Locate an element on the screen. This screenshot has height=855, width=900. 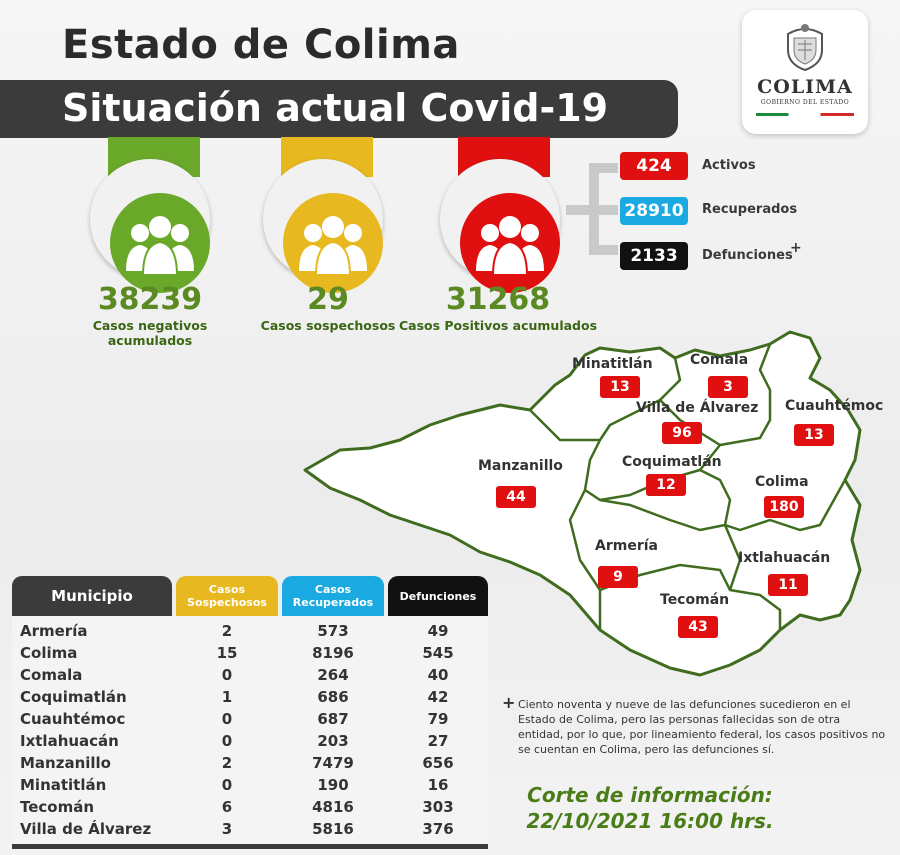
page-subtitle: Situación actual Covid-19 is located at coordinates (335, 108).